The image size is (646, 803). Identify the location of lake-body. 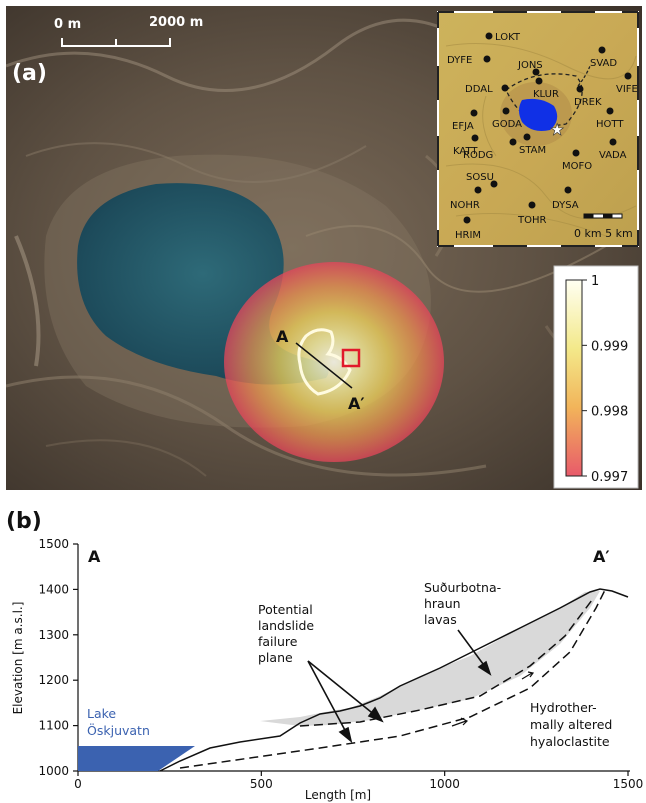
(136, 758).